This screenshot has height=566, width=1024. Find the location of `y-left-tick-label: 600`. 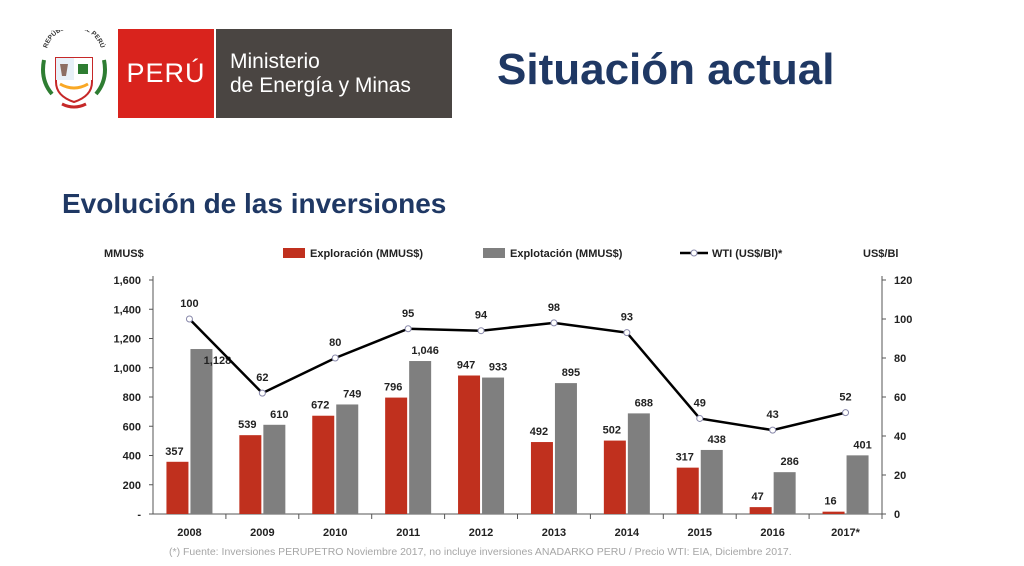

y-left-tick-label: 600 is located at coordinates (132, 427).